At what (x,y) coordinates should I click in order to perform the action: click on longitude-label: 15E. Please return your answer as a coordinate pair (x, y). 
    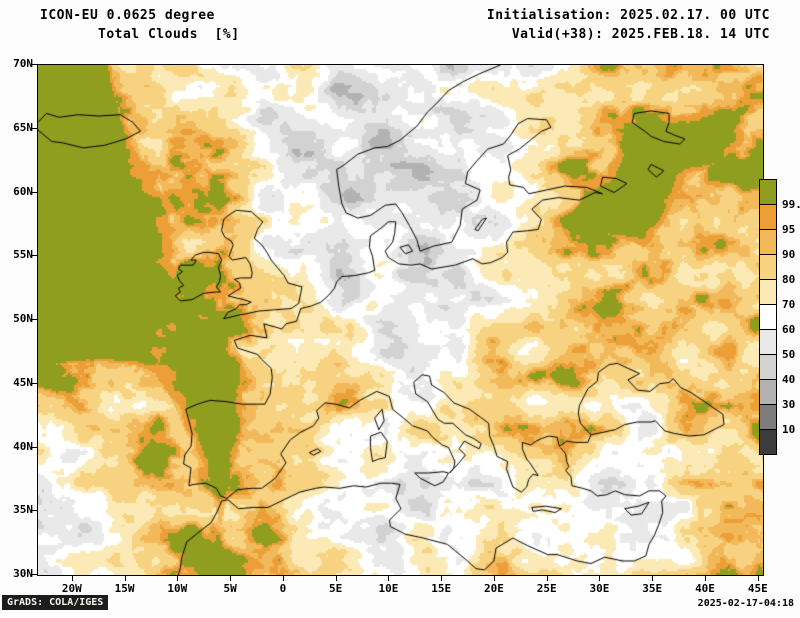
    Looking at the image, I should click on (441, 588).